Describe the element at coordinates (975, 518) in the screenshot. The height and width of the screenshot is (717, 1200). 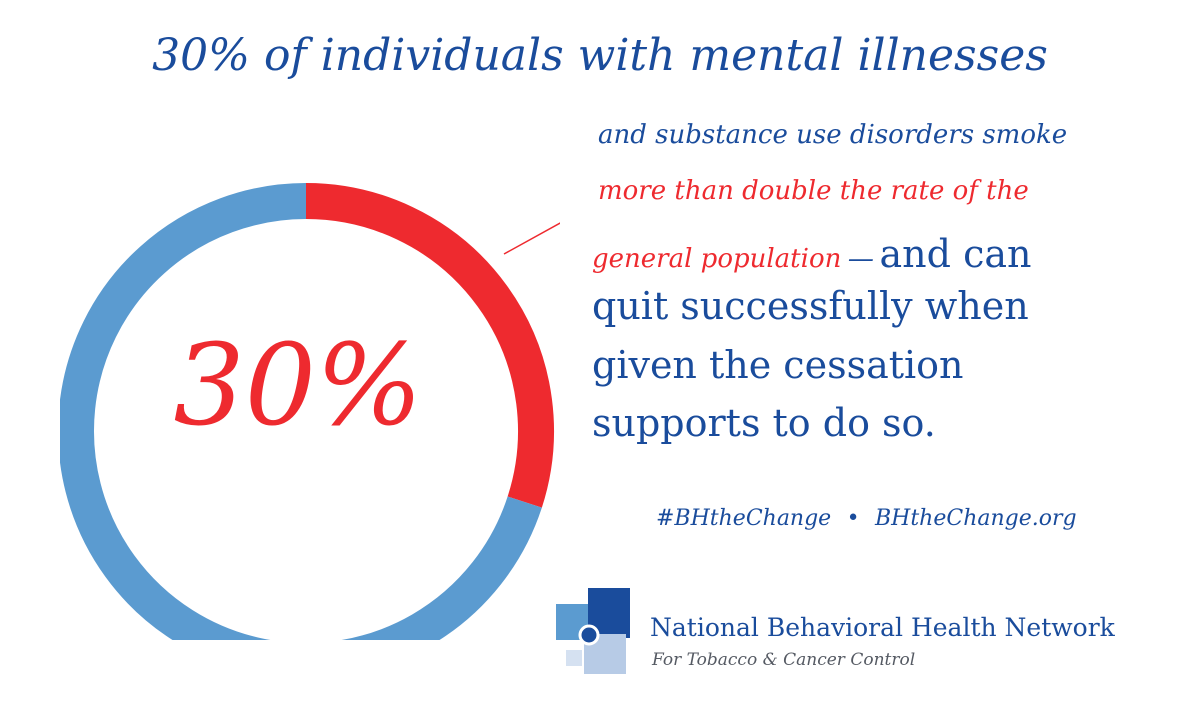
I see `website-link: BHtheChange.org` at that location.